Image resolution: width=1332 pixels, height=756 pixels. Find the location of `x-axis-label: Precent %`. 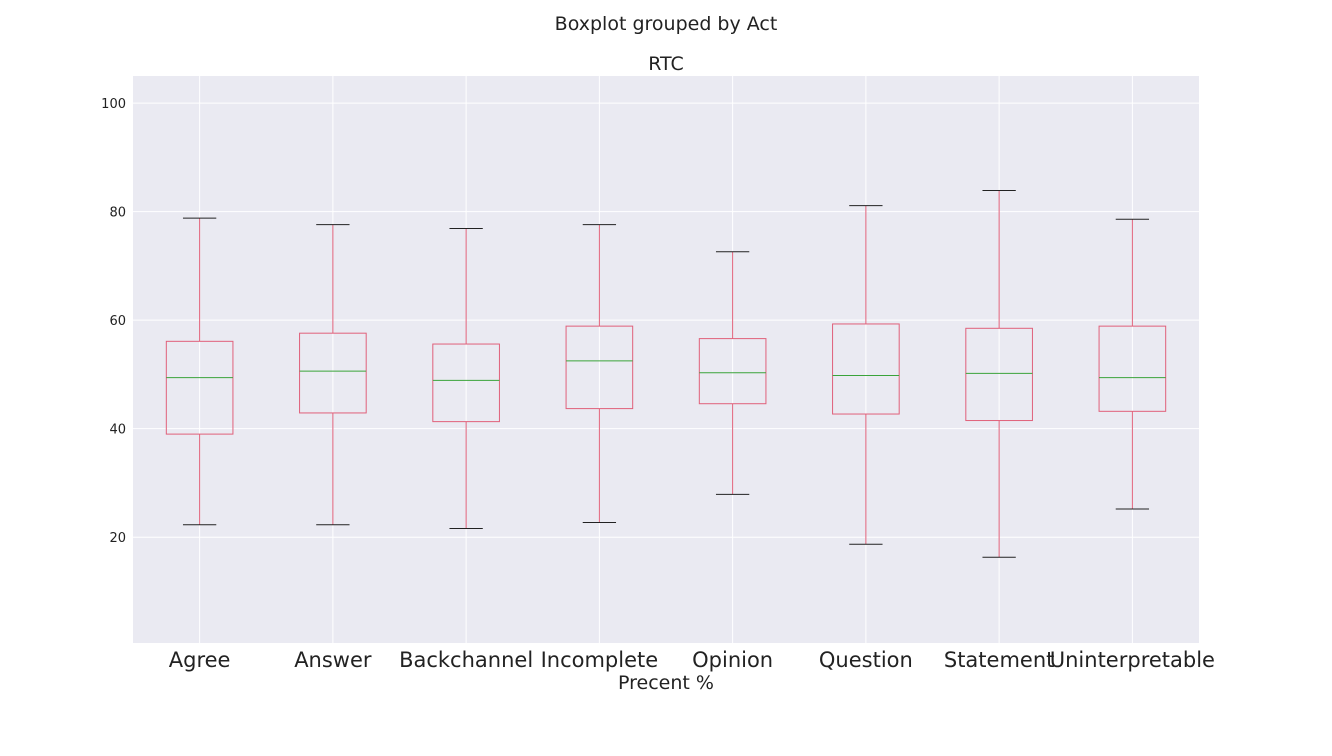

x-axis-label: Precent % is located at coordinates (666, 683).